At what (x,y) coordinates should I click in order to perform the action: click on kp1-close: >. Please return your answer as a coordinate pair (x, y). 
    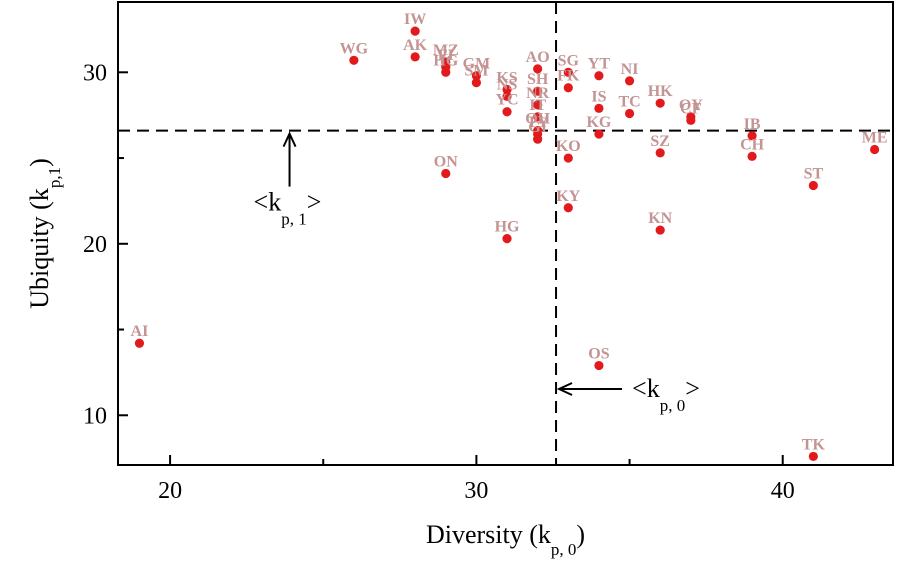
    Looking at the image, I should click on (314, 202).